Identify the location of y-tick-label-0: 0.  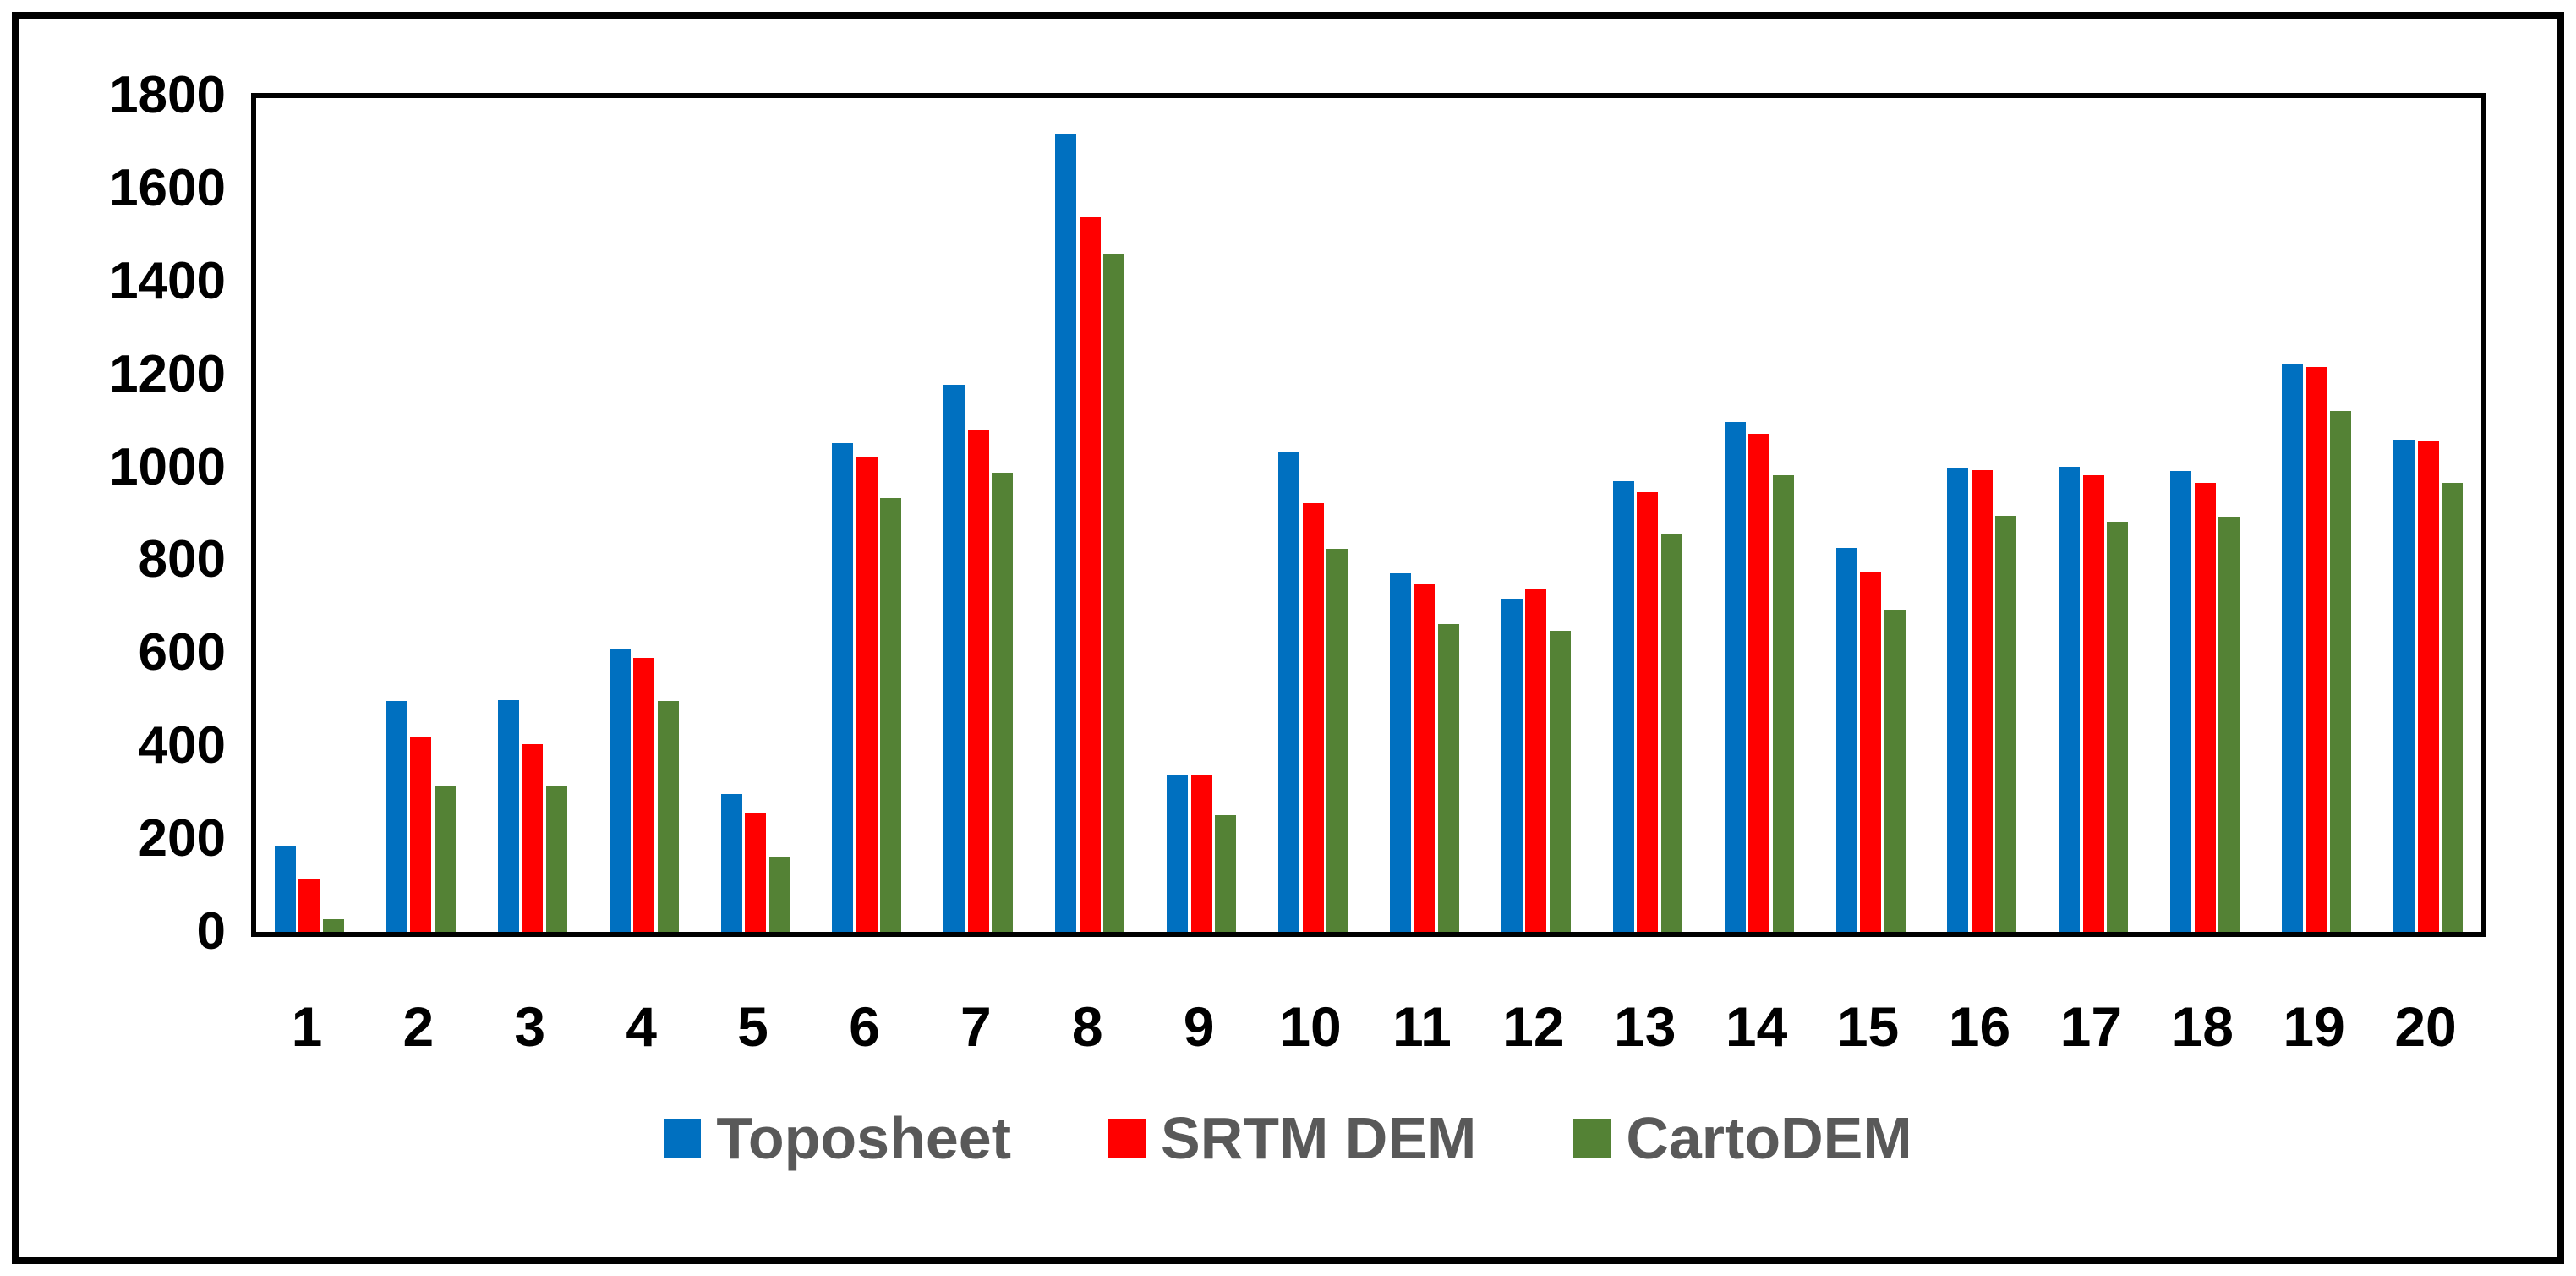
(211, 932).